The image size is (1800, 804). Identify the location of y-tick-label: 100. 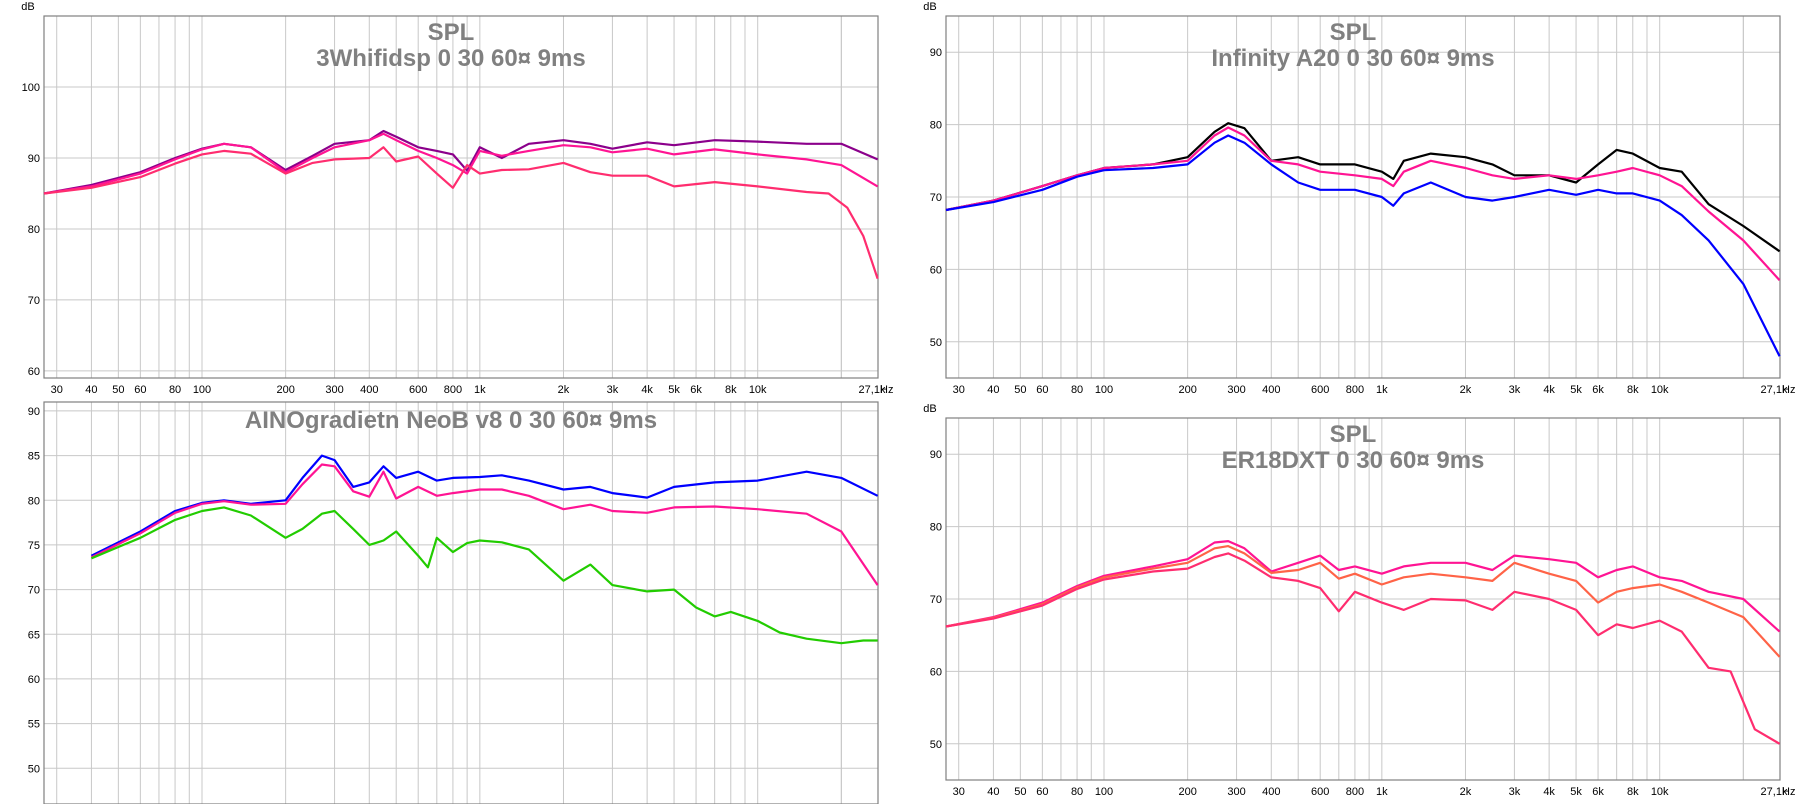
(31, 88).